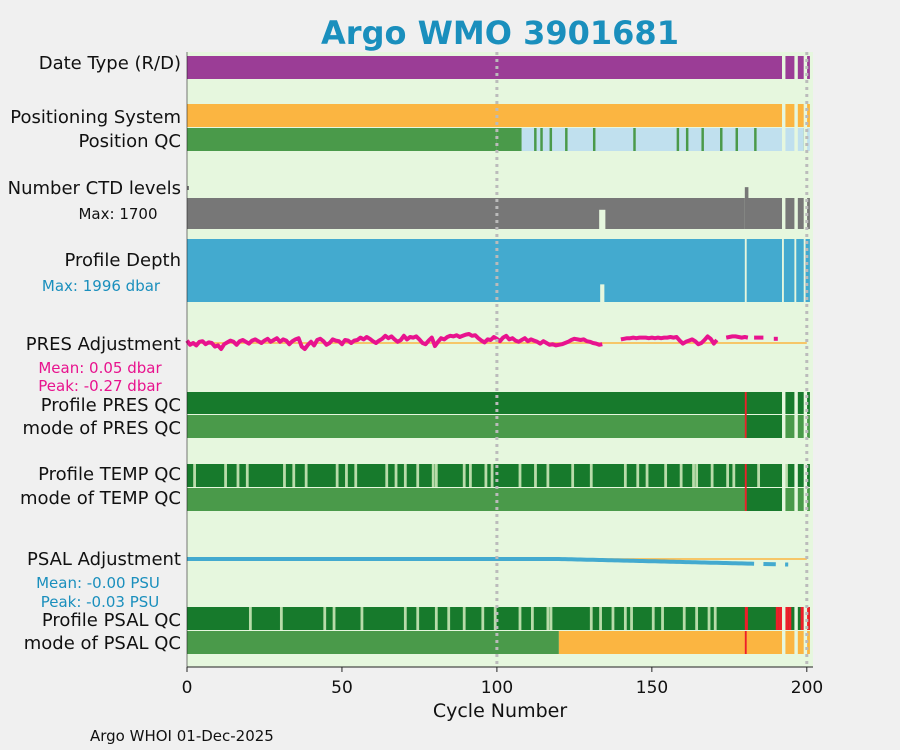  I want to click on profile-depth-bar, so click(498, 270).